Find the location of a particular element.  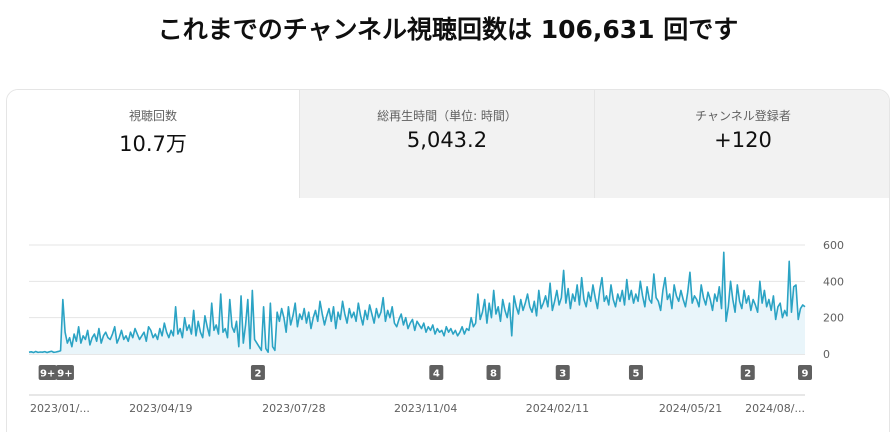

tab-subscribers-value: +120 is located at coordinates (743, 140).